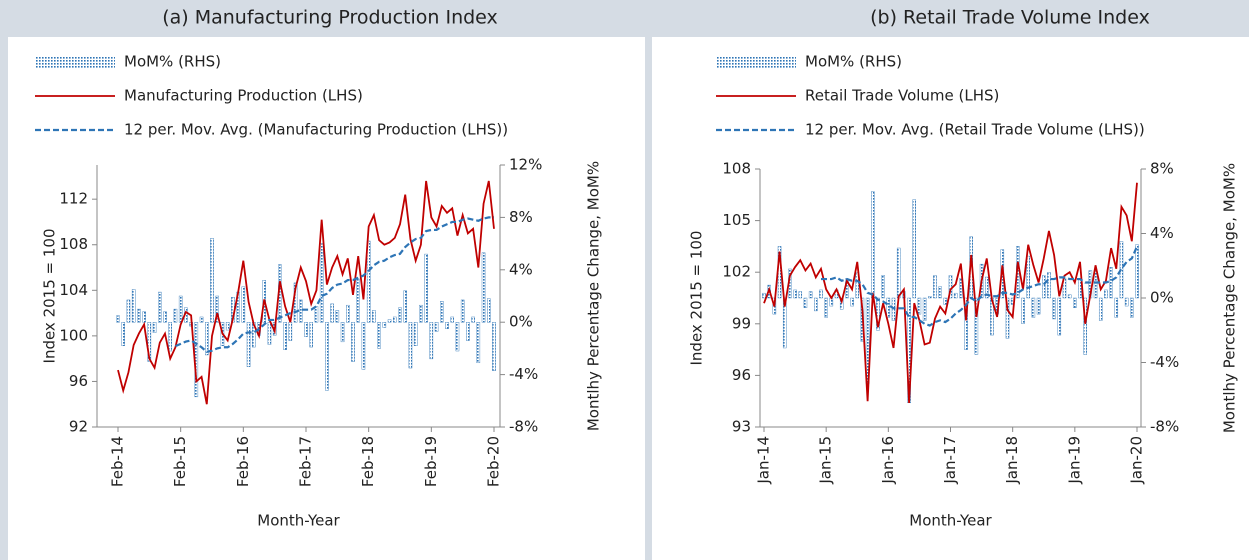 Image resolution: width=1249 pixels, height=560 pixels. Describe the element at coordinates (736, 169) in the screenshot. I see `y-tick-label: 108` at that location.